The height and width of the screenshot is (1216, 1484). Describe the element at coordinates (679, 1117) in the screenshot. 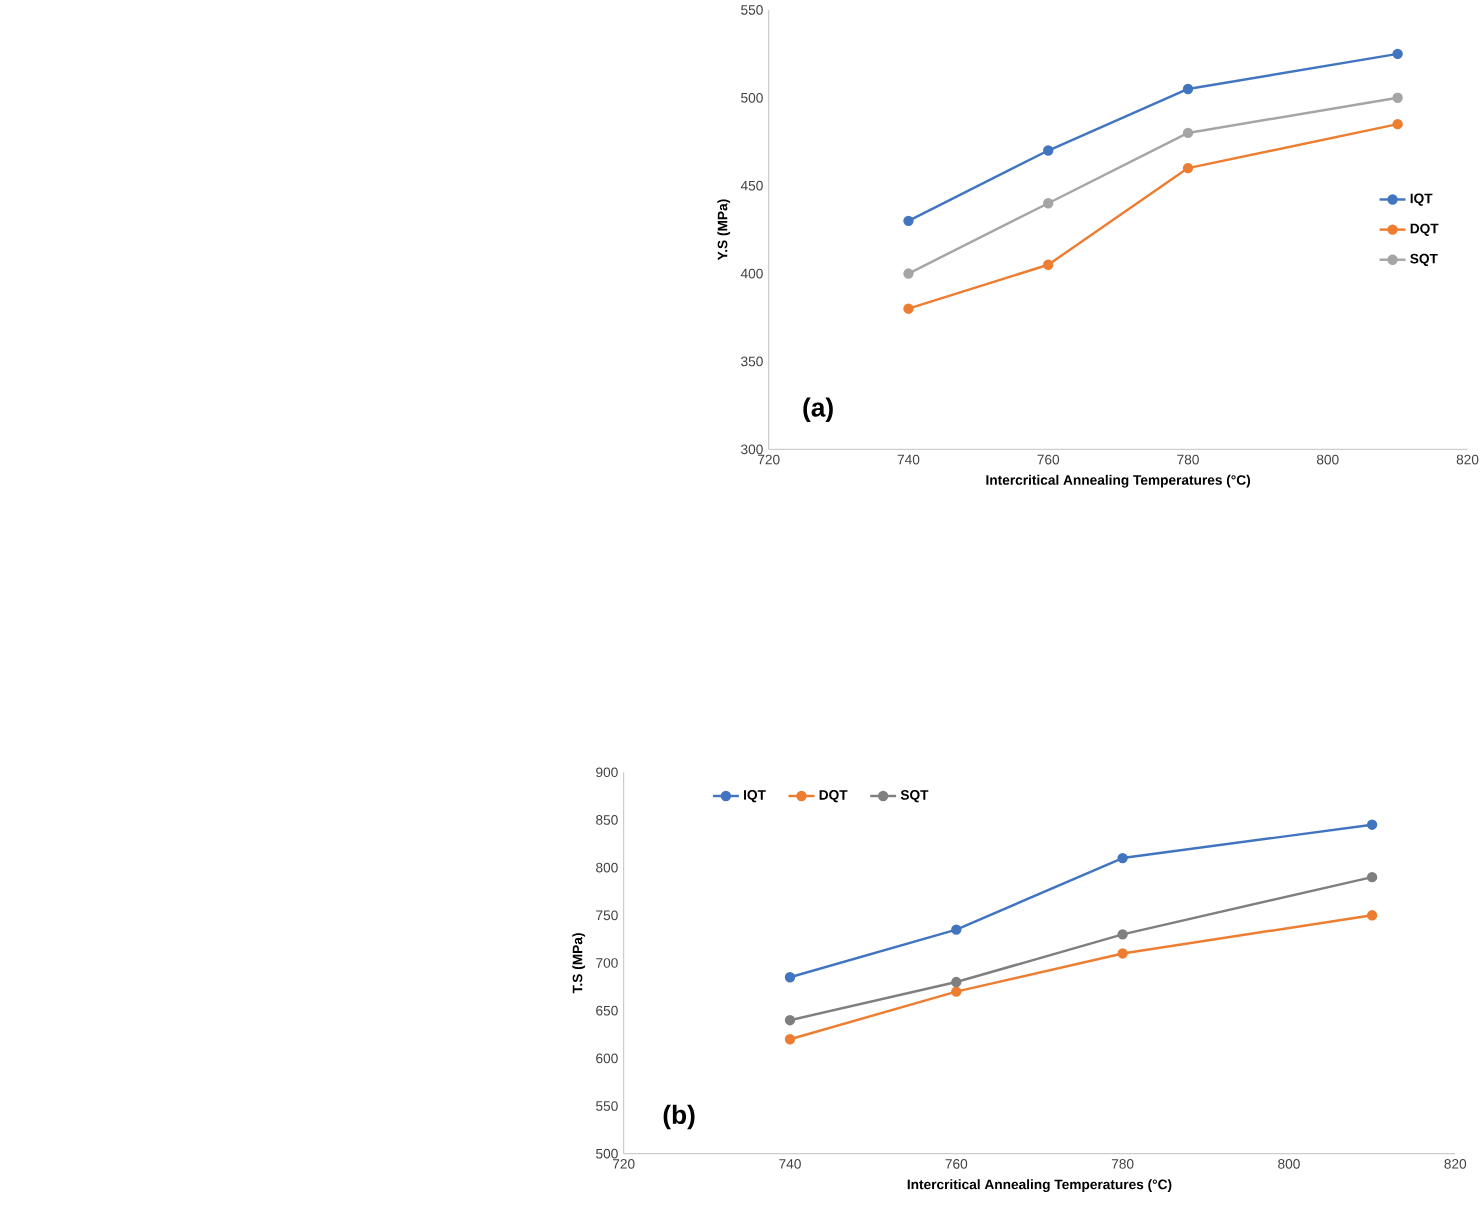

I see `annotation: (b)` at that location.